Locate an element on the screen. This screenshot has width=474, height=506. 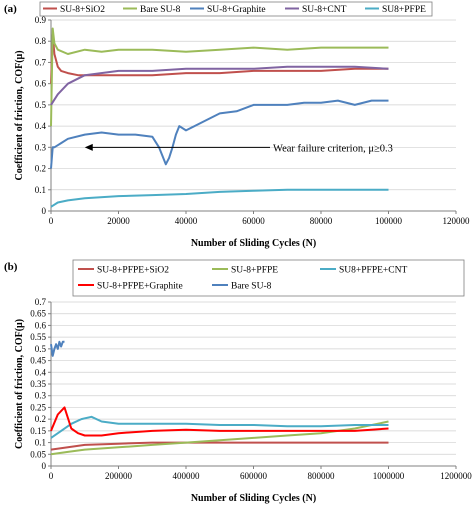
panel-label: (a) is located at coordinates (10, 9).